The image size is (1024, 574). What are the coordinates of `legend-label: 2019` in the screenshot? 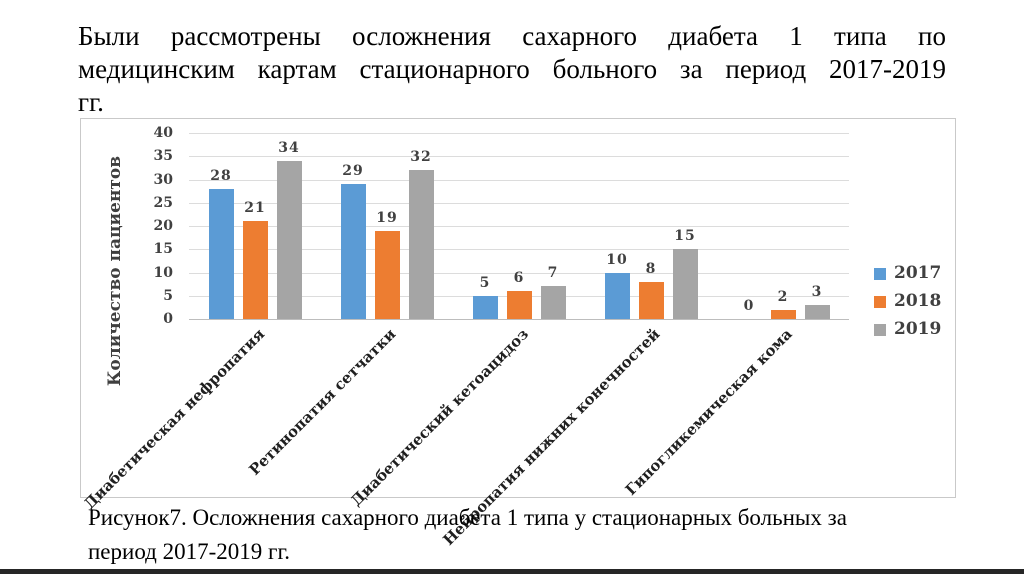 It's located at (918, 329).